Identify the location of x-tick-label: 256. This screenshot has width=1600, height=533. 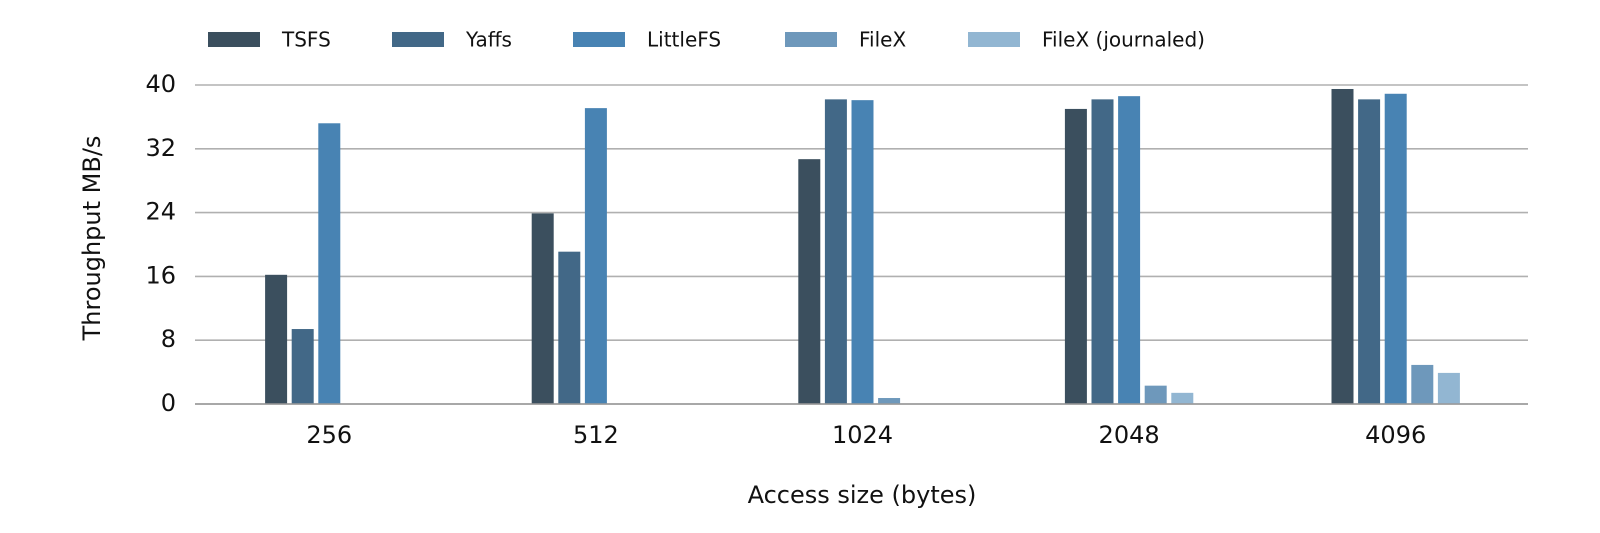
(329, 435).